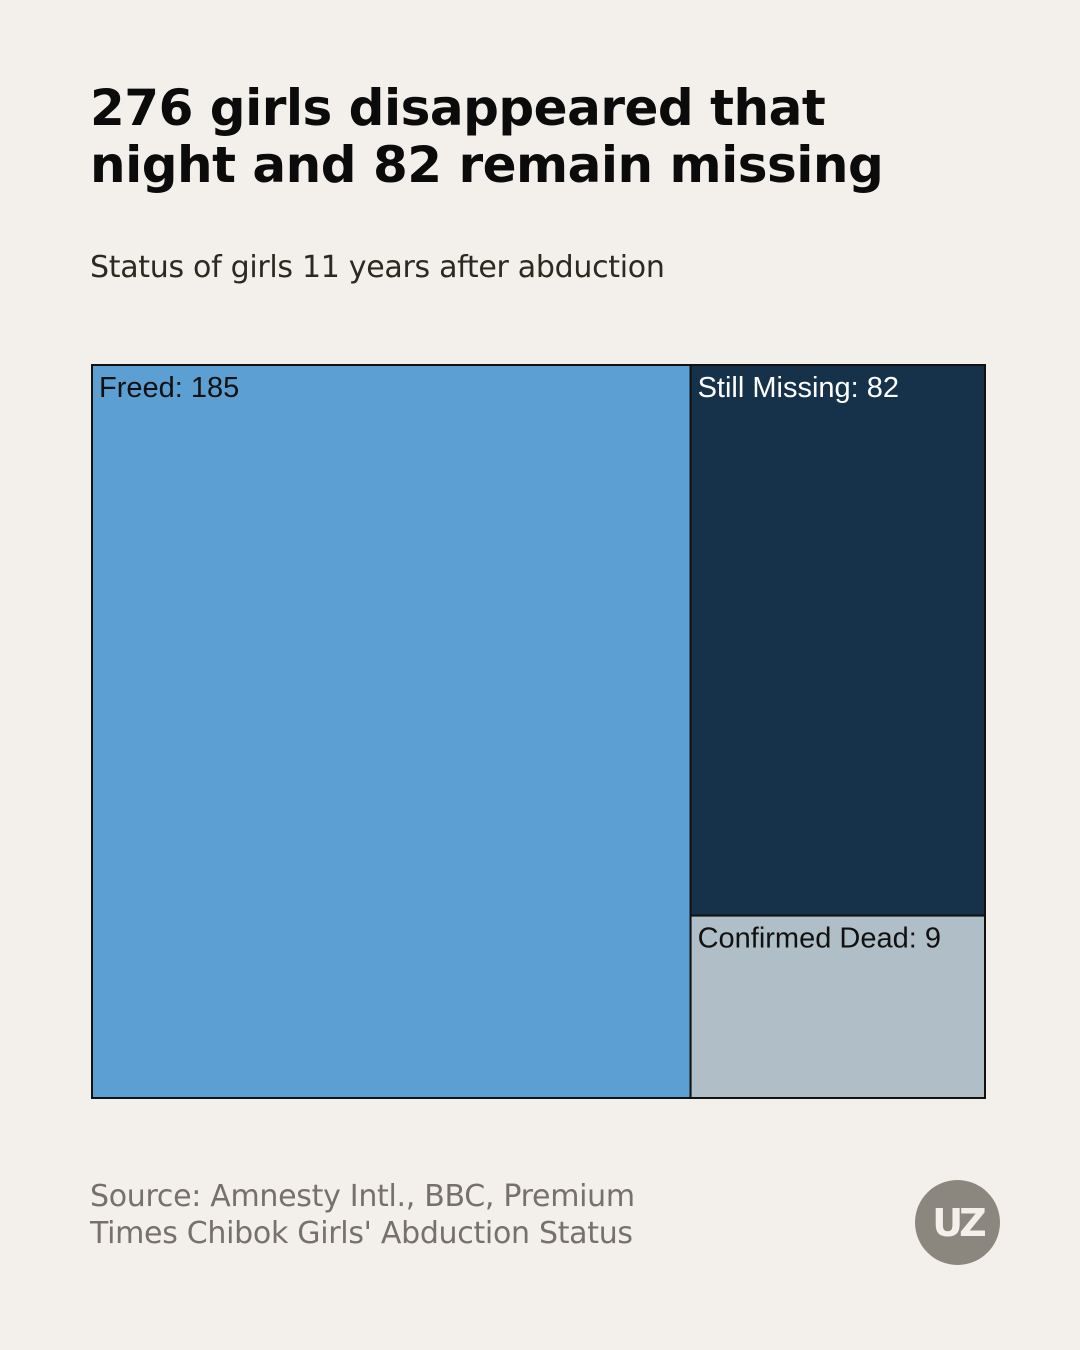 This screenshot has width=1080, height=1350. I want to click on chart-subtitle: Status of girls 11 years after abduction, so click(377, 267).